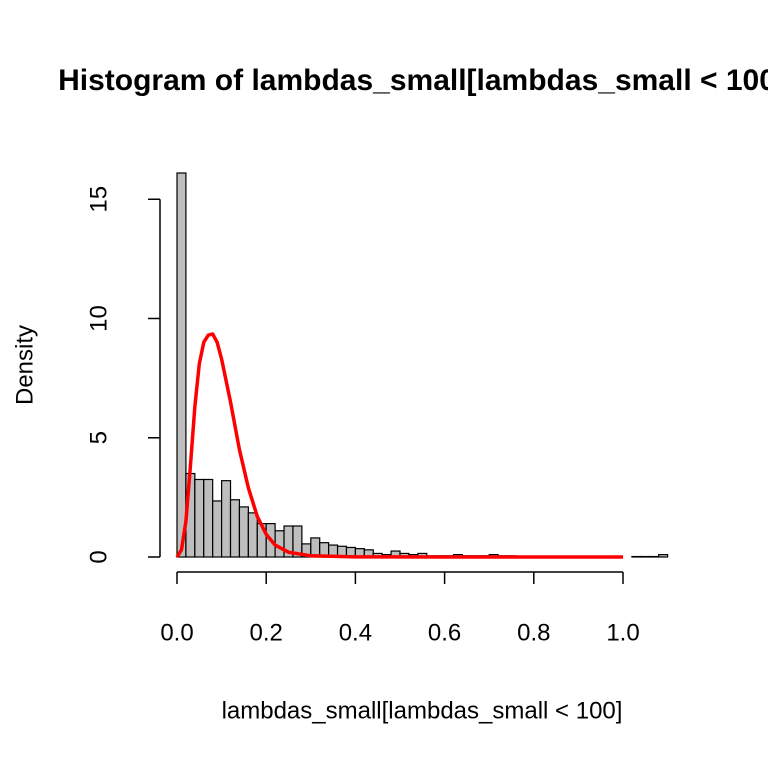  What do you see at coordinates (355, 632) in the screenshot?
I see `x-tick-label: 0.4` at bounding box center [355, 632].